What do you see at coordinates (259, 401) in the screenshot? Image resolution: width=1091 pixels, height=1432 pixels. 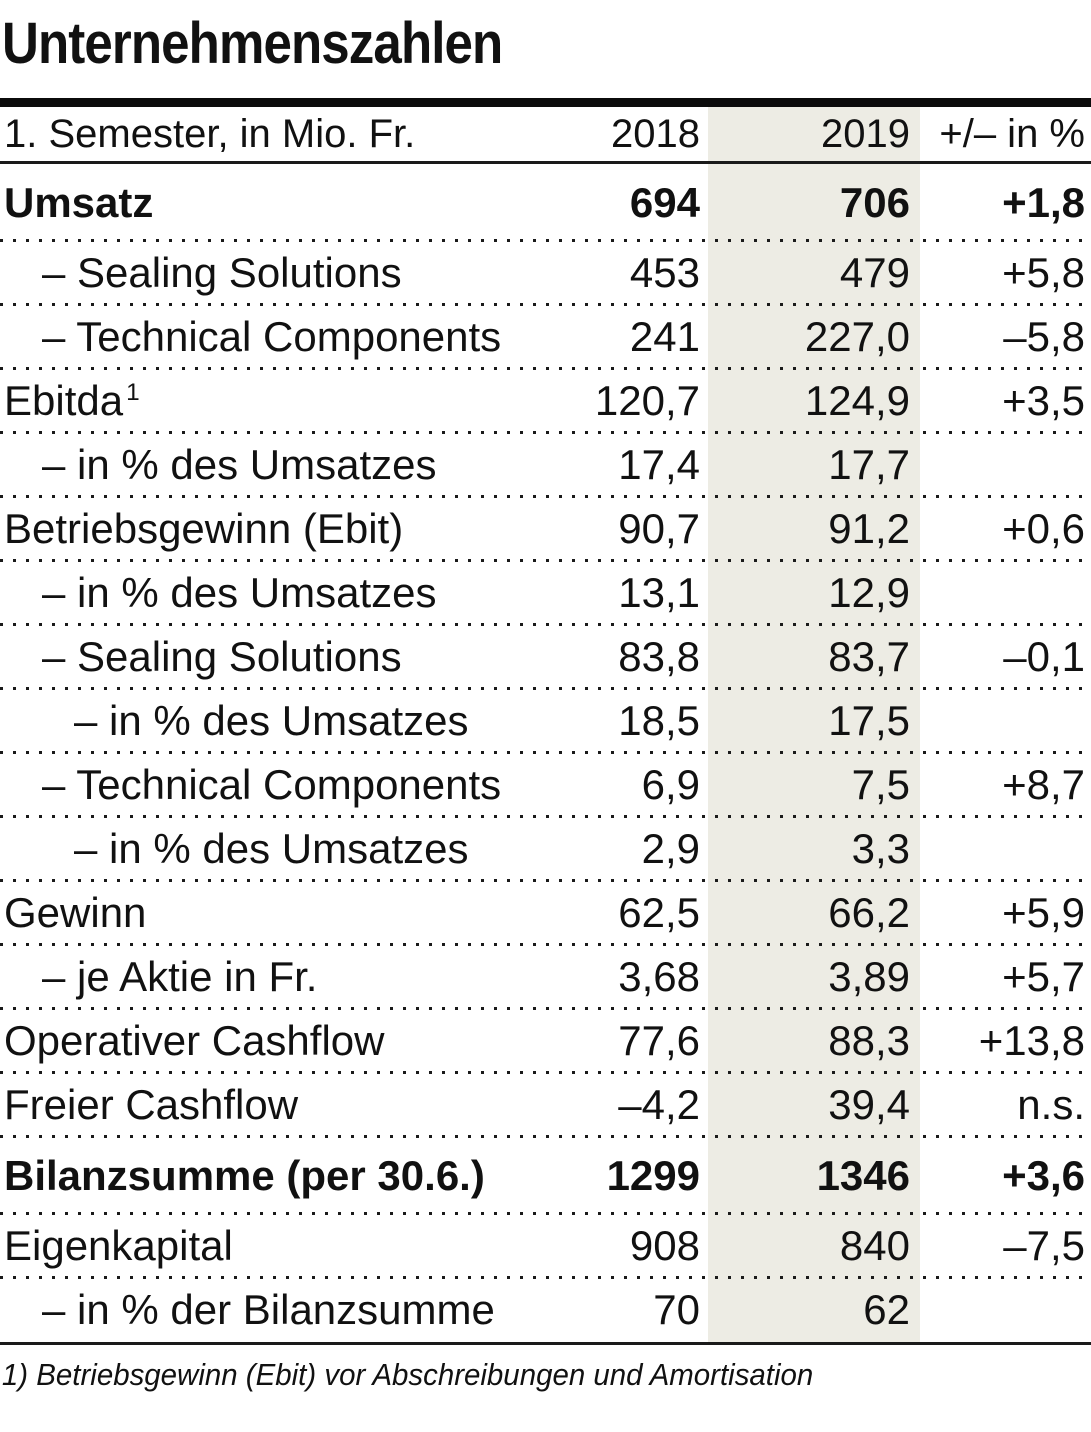 I see `row-label: Ebitda 1` at bounding box center [259, 401].